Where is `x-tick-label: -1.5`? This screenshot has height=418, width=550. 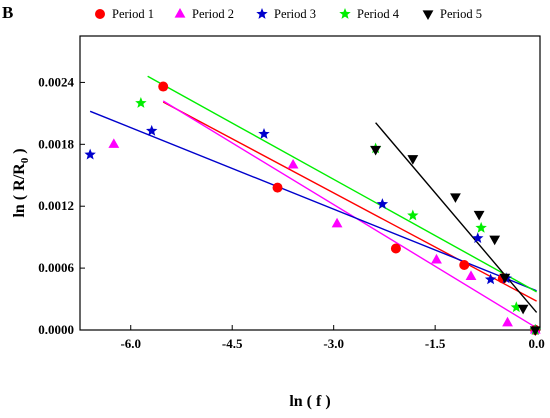
x-tick-label: -1.5 is located at coordinates (435, 343).